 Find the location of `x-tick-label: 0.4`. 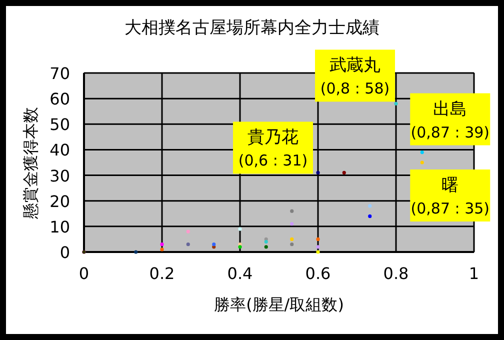

x-tick-label: 0.4 is located at coordinates (240, 273).